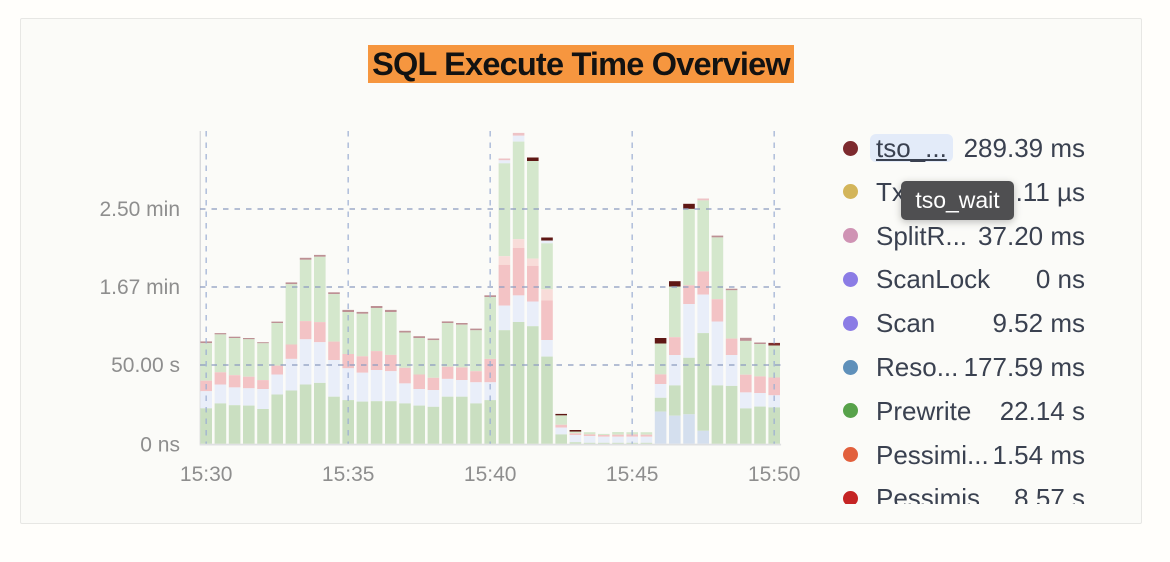  What do you see at coordinates (774, 474) in the screenshot?
I see `svg-text: 15:50` at bounding box center [774, 474].